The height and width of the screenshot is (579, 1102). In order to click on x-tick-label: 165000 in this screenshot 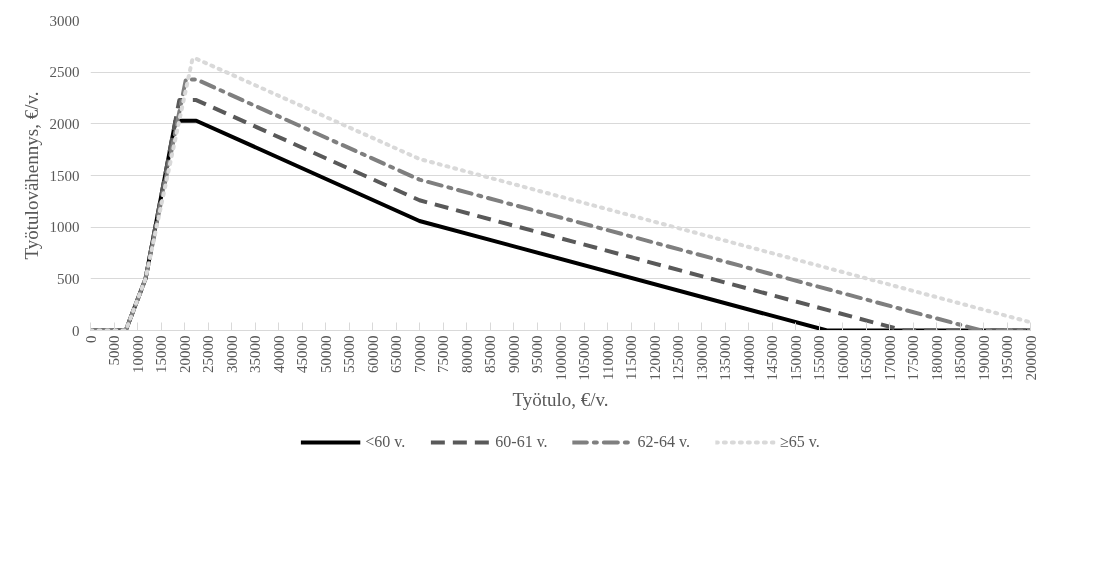, I will do `click(866, 358)`.